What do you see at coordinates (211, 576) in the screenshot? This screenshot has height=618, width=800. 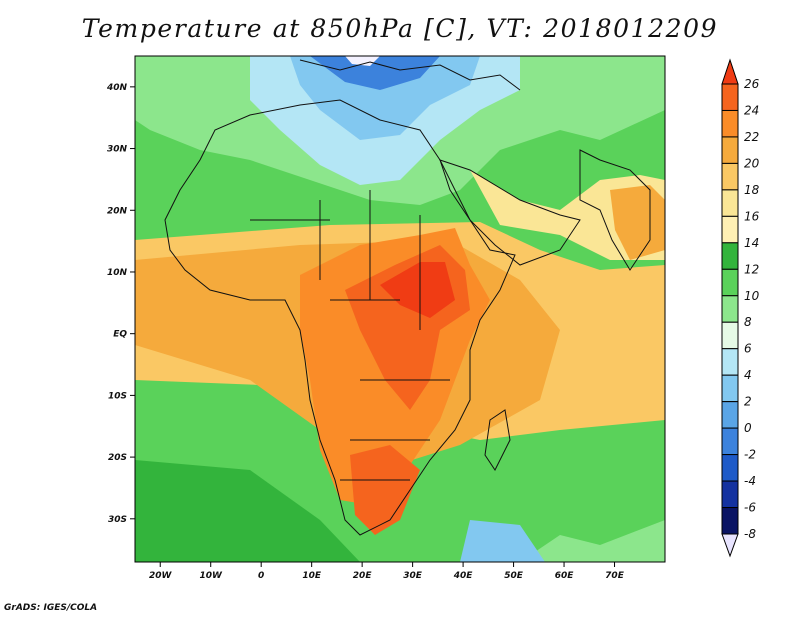 I see `lon-tick-label: 10W` at bounding box center [211, 576].